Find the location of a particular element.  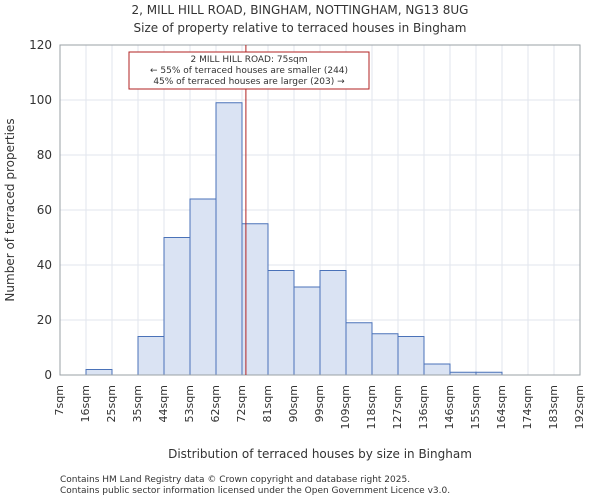

bar-99sqm is located at coordinates (333, 323).